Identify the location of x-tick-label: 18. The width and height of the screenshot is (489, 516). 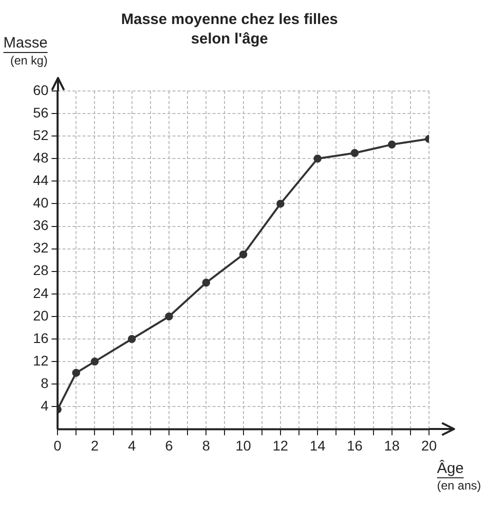
(392, 445).